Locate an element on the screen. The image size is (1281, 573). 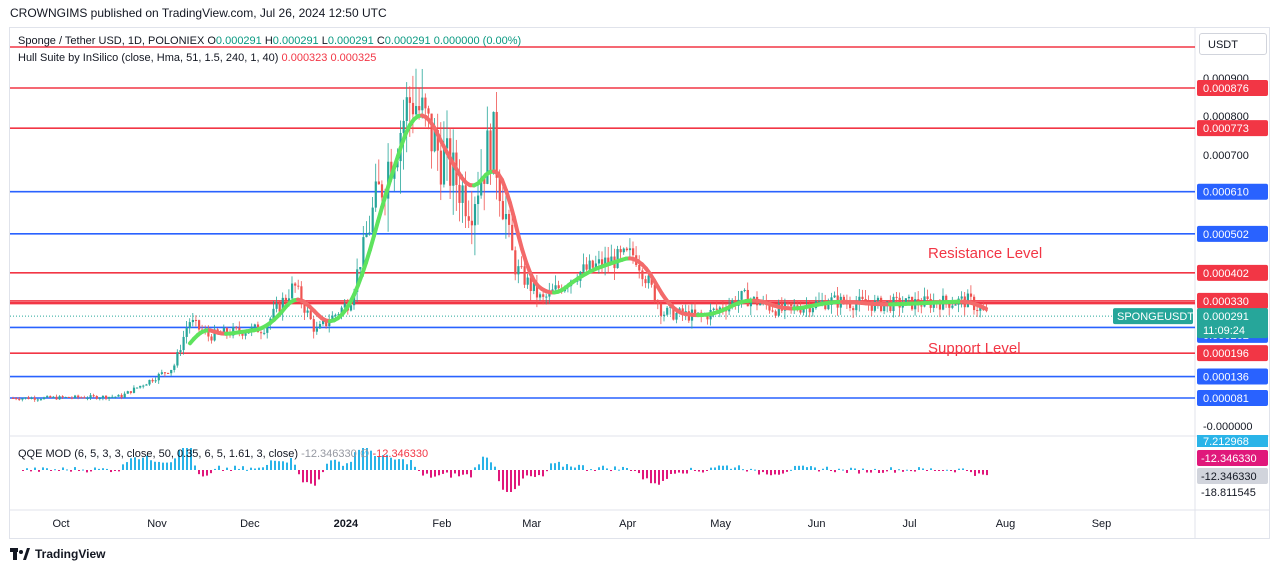
x-tick-label: May is located at coordinates (720, 524).